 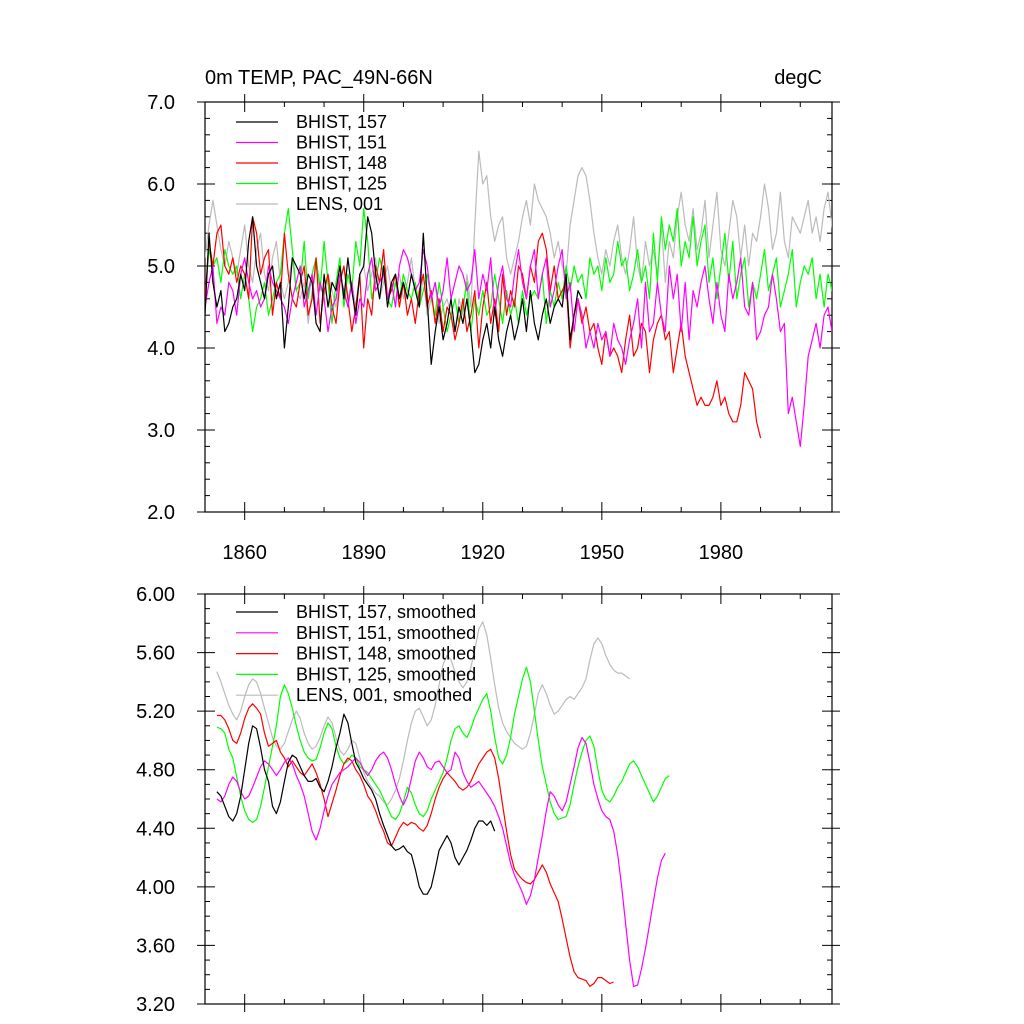 I want to click on top-y-tick-label: 5.0, so click(x=161, y=267).